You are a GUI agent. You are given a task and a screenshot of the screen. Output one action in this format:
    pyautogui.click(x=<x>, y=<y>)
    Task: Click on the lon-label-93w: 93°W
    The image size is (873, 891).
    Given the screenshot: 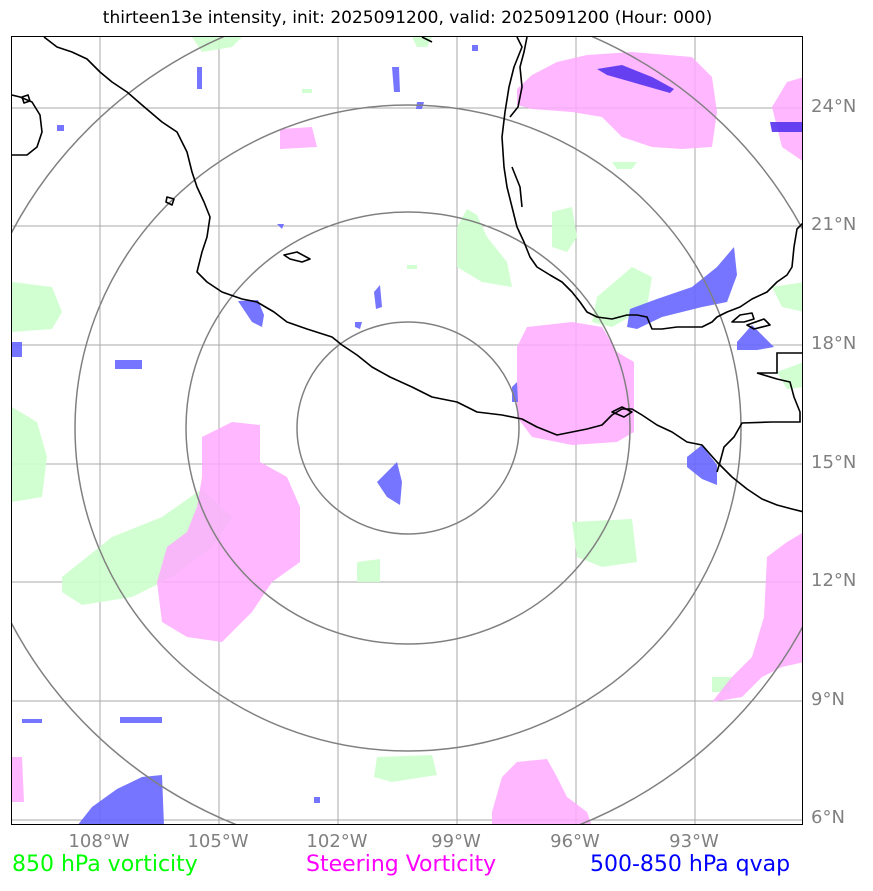 What is the action you would take?
    pyautogui.click(x=694, y=841)
    